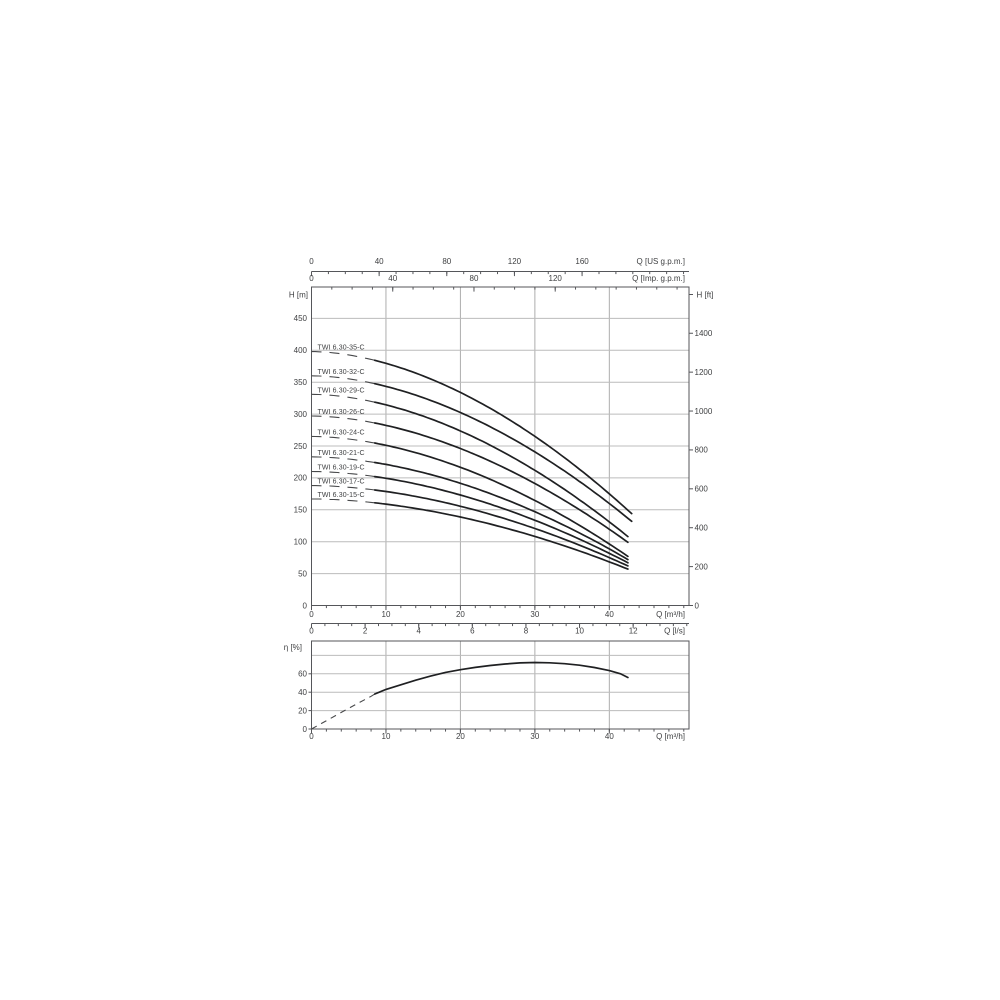 The height and width of the screenshot is (1000, 1000). Describe the element at coordinates (341, 432) in the screenshot. I see `curve-label: TWI 6.30-24-C` at that location.